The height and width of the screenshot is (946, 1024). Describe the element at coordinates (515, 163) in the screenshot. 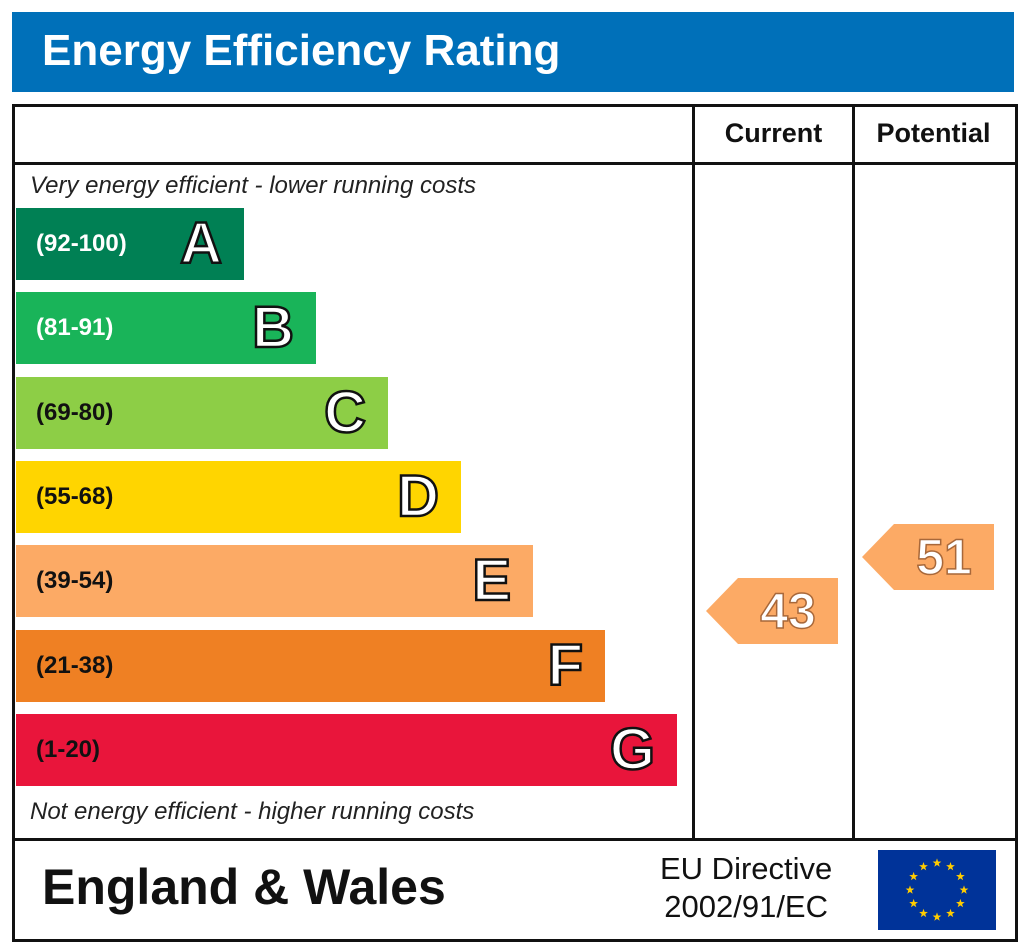

I see `header-divider` at that location.